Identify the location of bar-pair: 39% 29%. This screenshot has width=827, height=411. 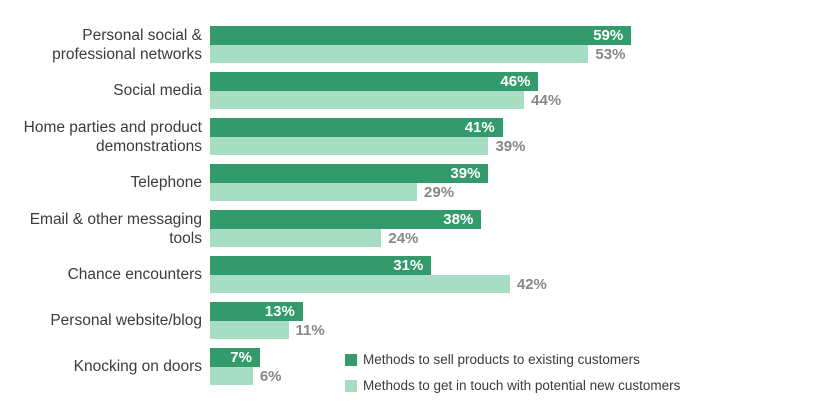
(518, 182).